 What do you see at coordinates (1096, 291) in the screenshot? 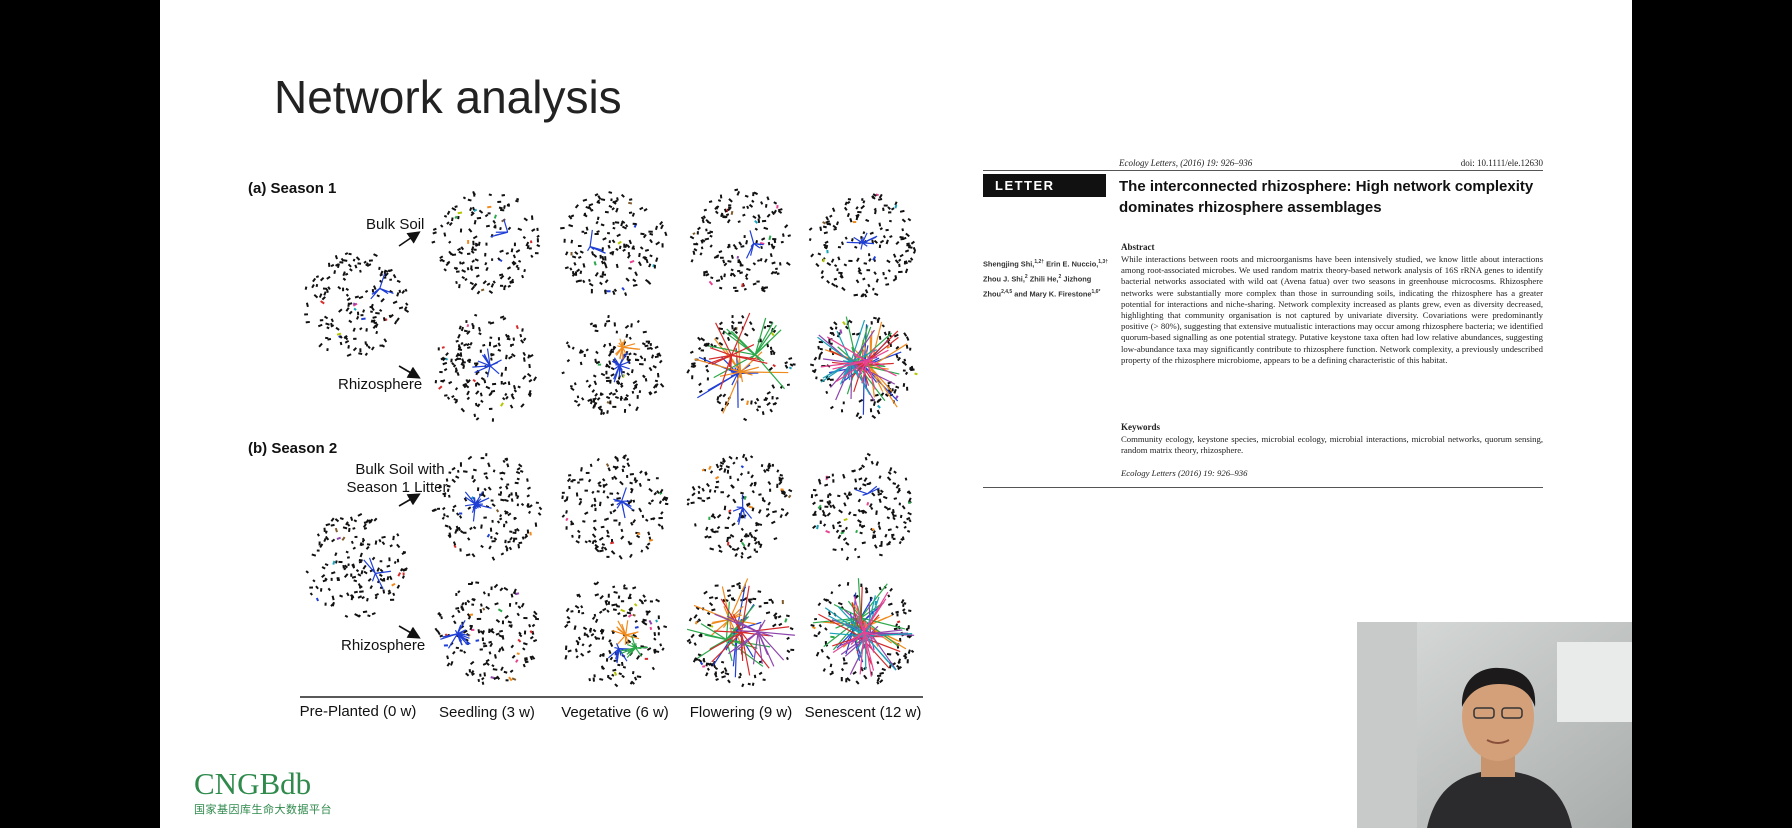
I see `author-affiliation: 1,6*` at bounding box center [1096, 291].